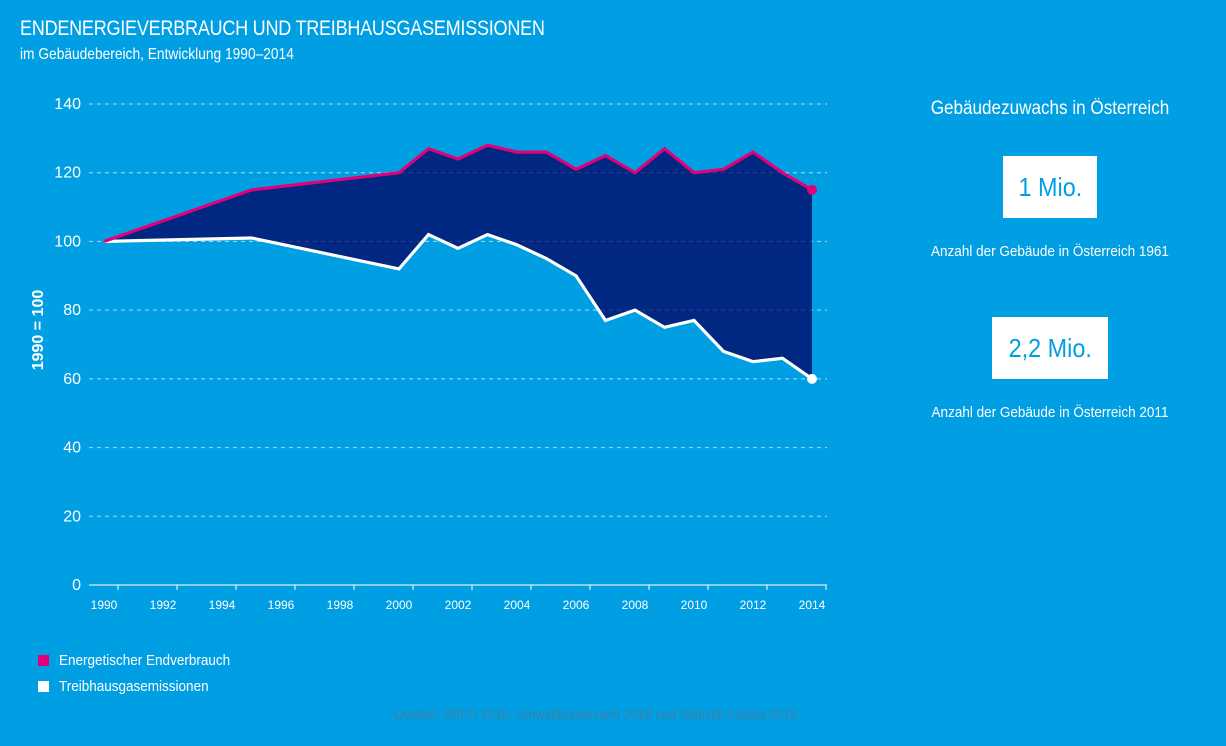 Image resolution: width=1226 pixels, height=746 pixels. What do you see at coordinates (67, 241) in the screenshot?
I see `y-tick-label: 100` at bounding box center [67, 241].